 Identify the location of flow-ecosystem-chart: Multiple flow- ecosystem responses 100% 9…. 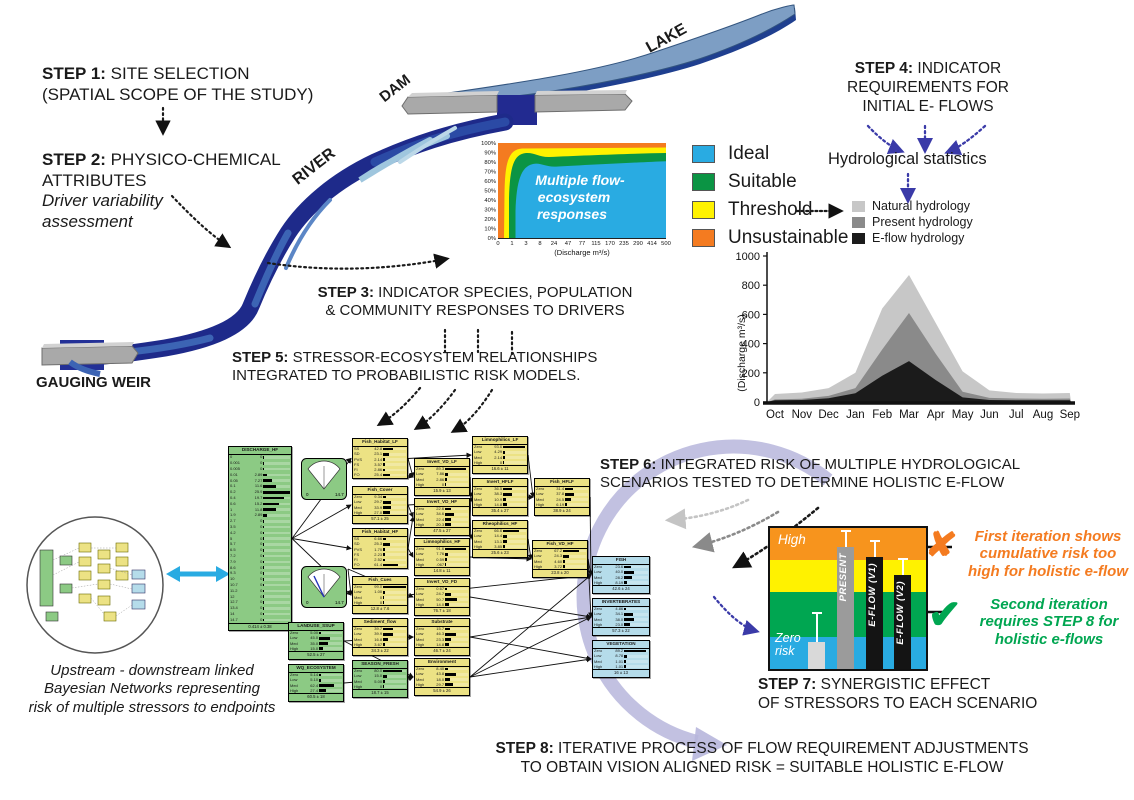
(576, 199).